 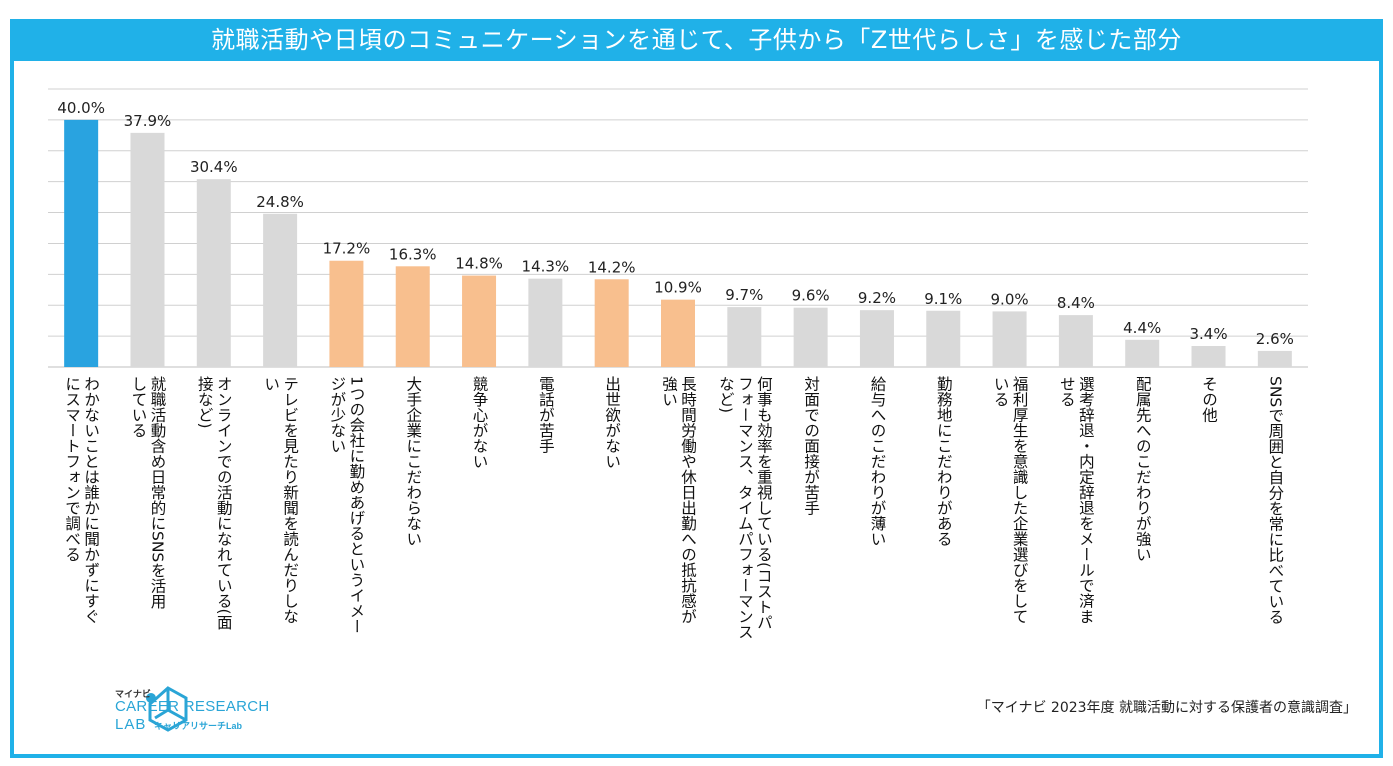 What do you see at coordinates (148, 121) in the screenshot?
I see `data-label: 37.9%` at bounding box center [148, 121].